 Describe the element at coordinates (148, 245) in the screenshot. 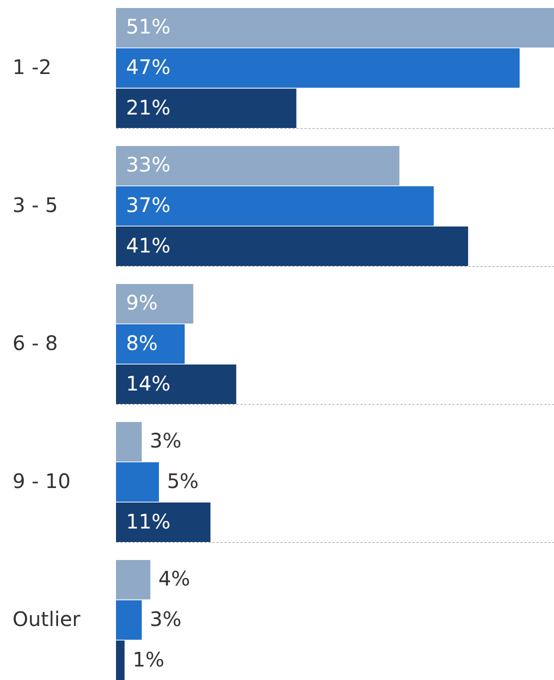

I see `data-label: 41%` at that location.